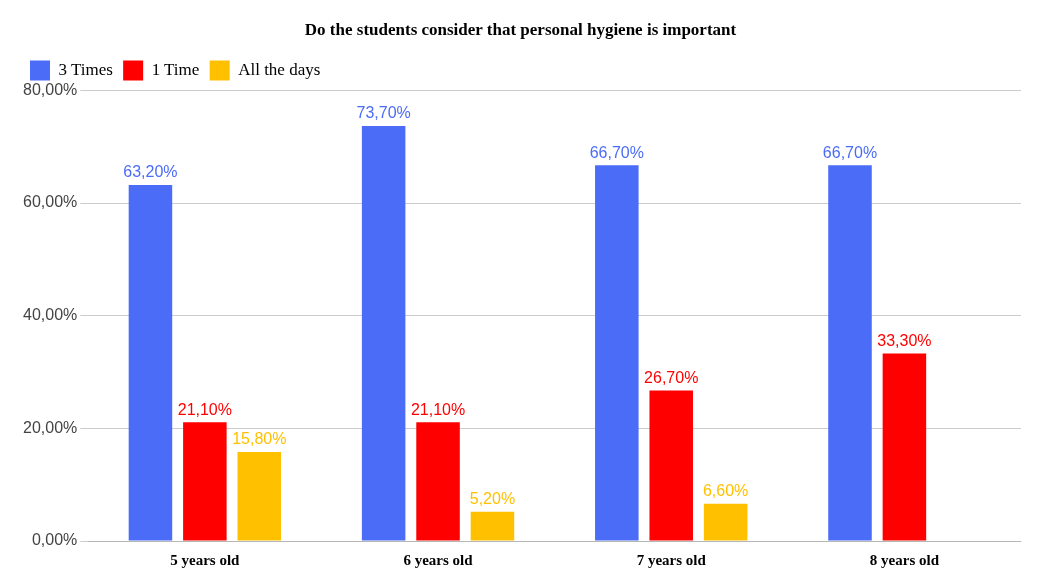 The width and height of the screenshot is (1051, 583). I want to click on y-tick-label: 40,00%, so click(50, 315).